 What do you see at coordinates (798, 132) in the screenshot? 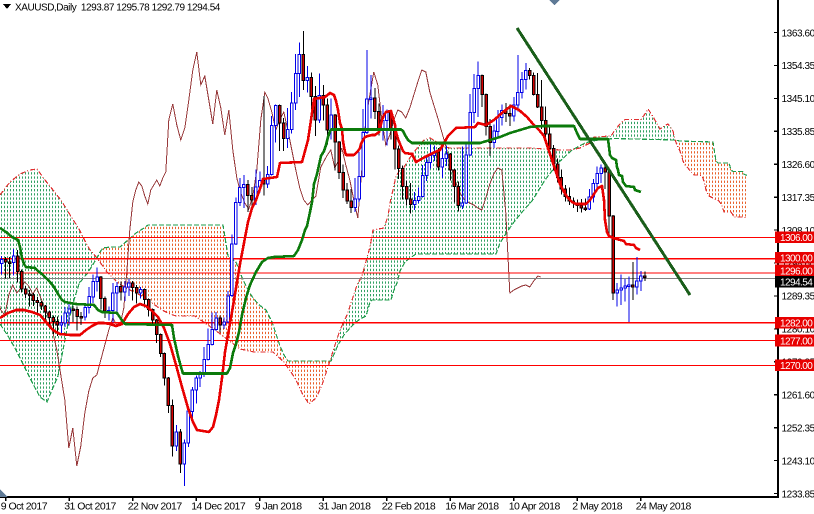
I see `svg-text: 1335.85` at bounding box center [798, 132].